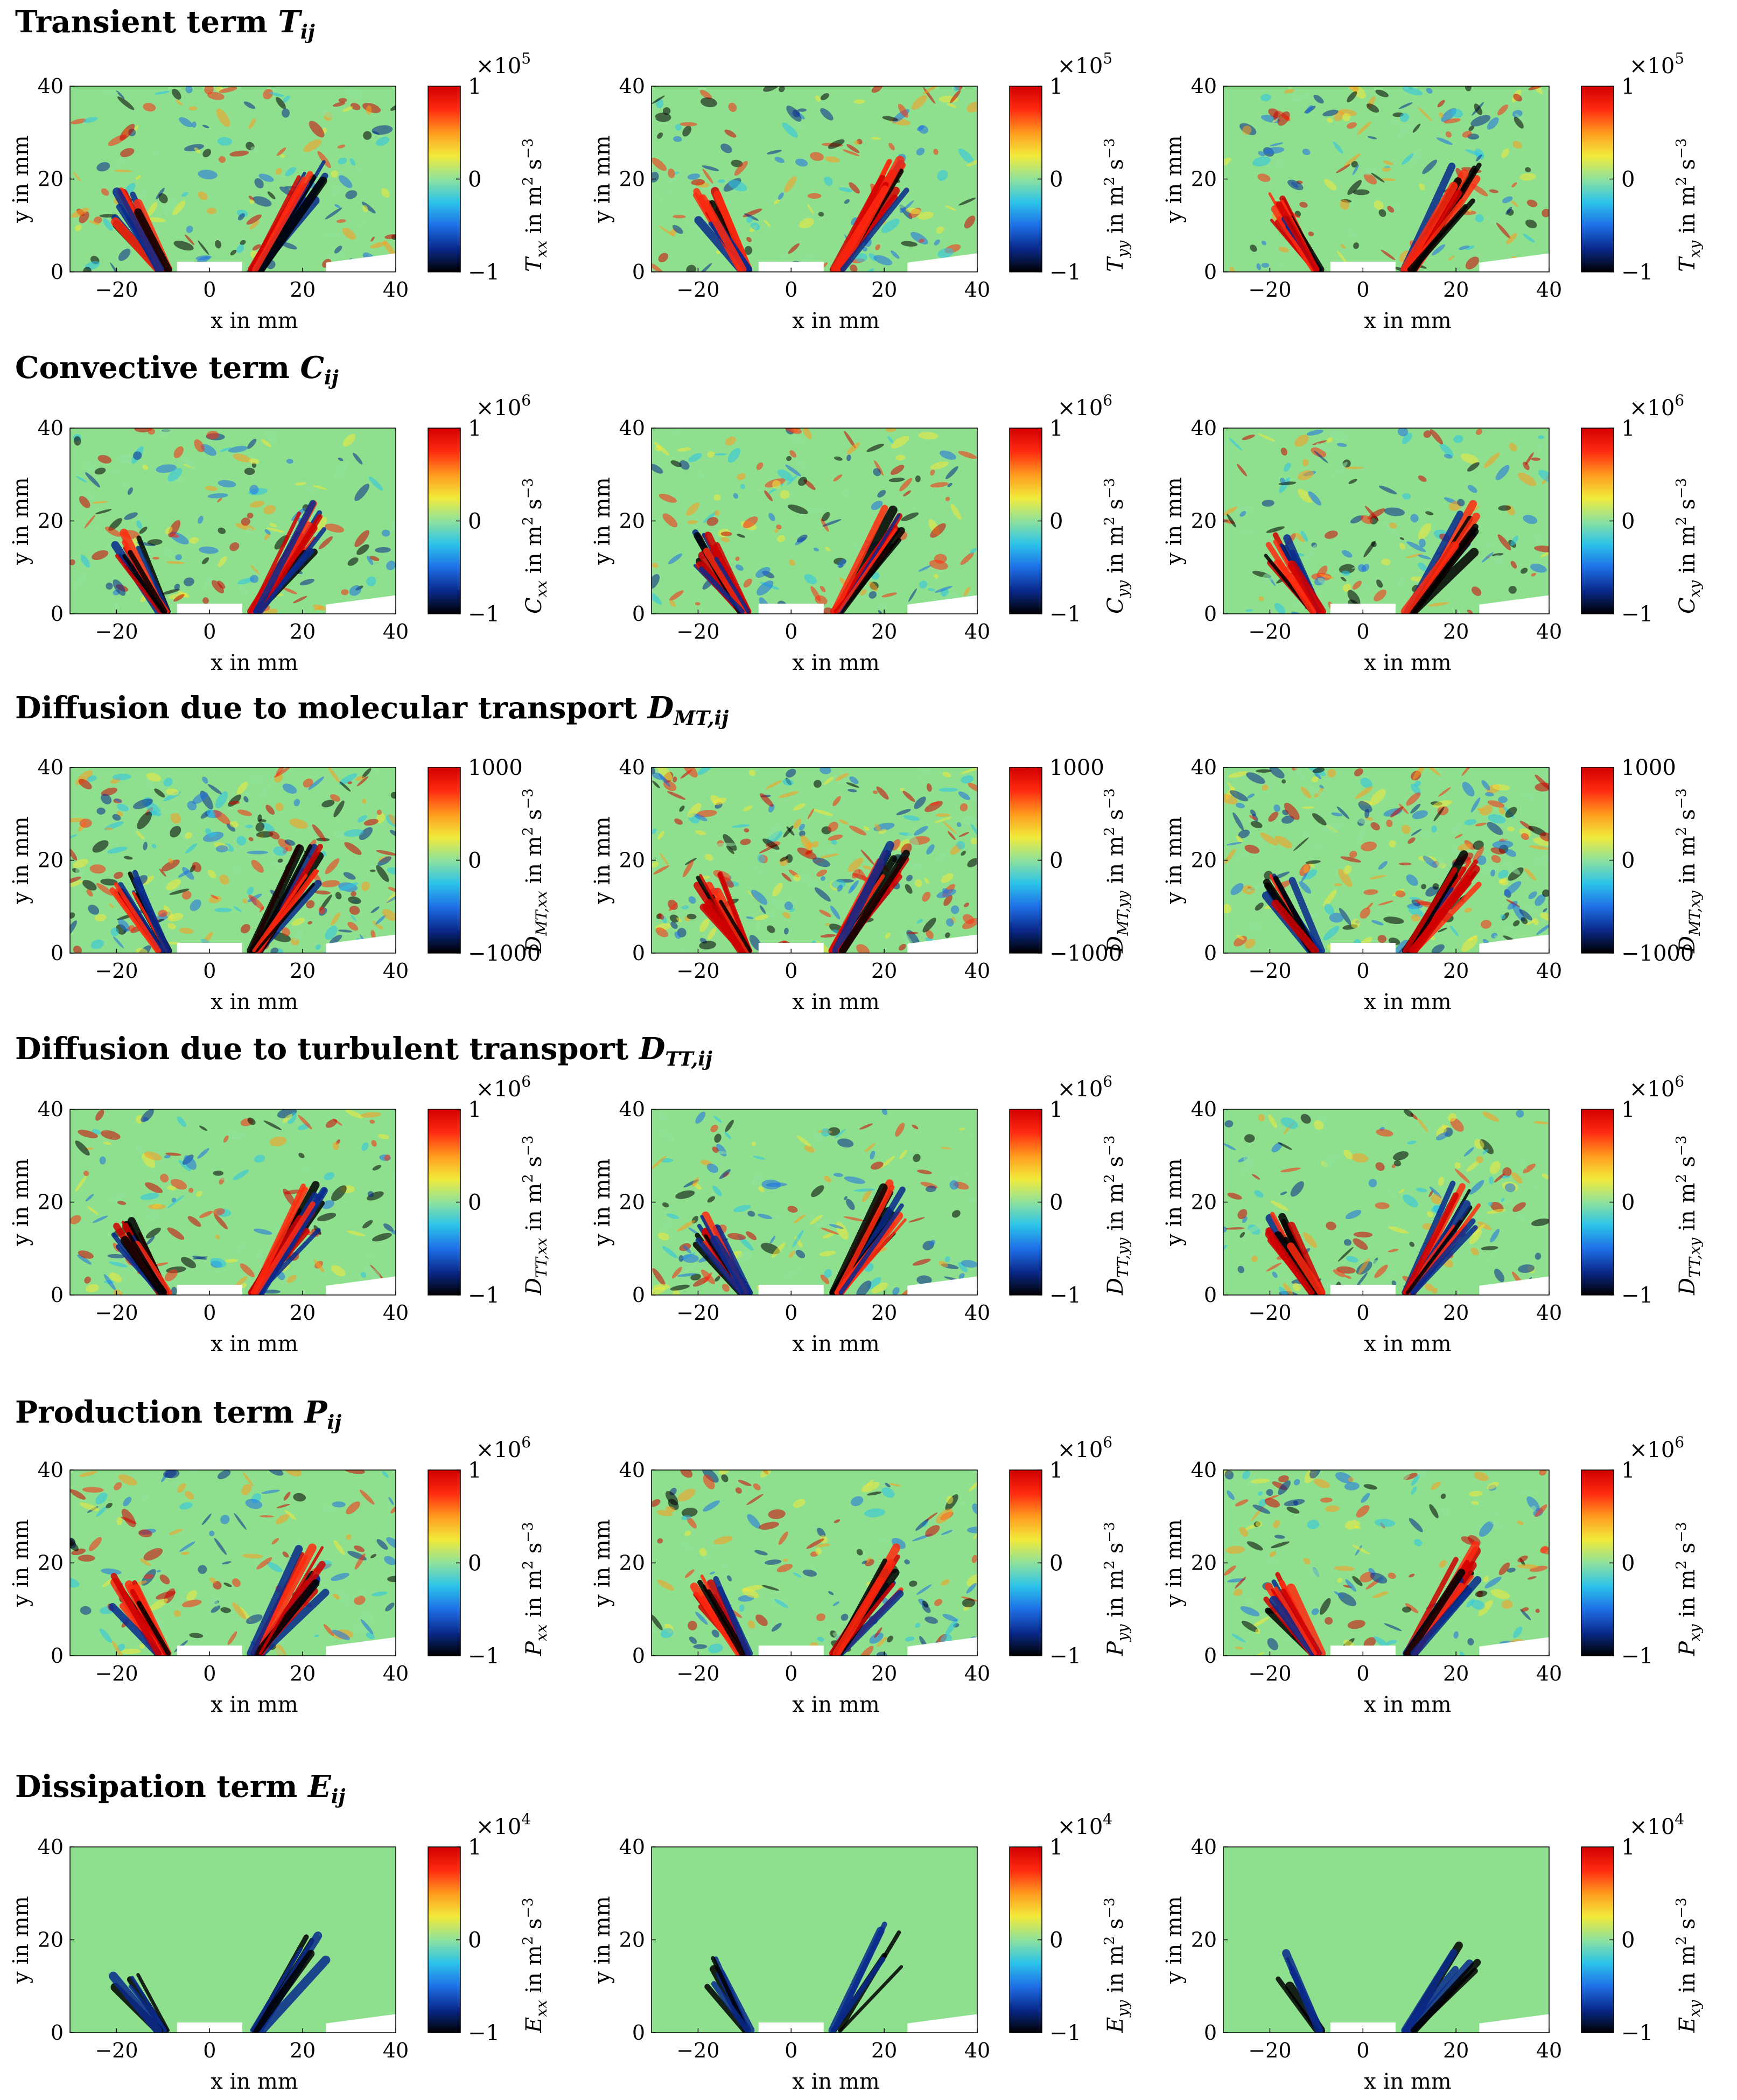  What do you see at coordinates (1688, 546) in the screenshot?
I see `colorbar-label: Cxy in m2 s−3` at bounding box center [1688, 546].